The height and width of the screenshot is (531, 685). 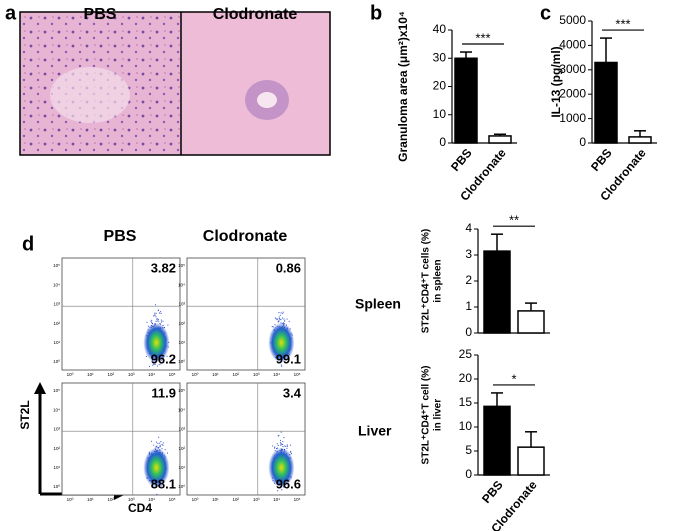 What do you see at coordinates (426, 415) in the screenshot?
I see `y-axis-label: ST2L⁺CD4⁺T cell (%)` at bounding box center [426, 415].